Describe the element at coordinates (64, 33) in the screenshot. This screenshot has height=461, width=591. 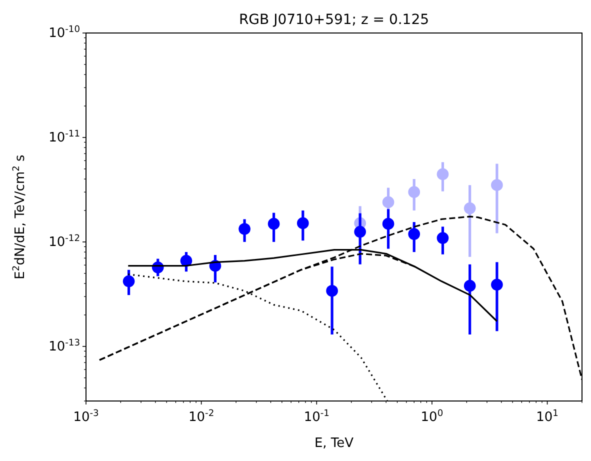
I see `y-tick-label: 10$^{-10}$` at that location.